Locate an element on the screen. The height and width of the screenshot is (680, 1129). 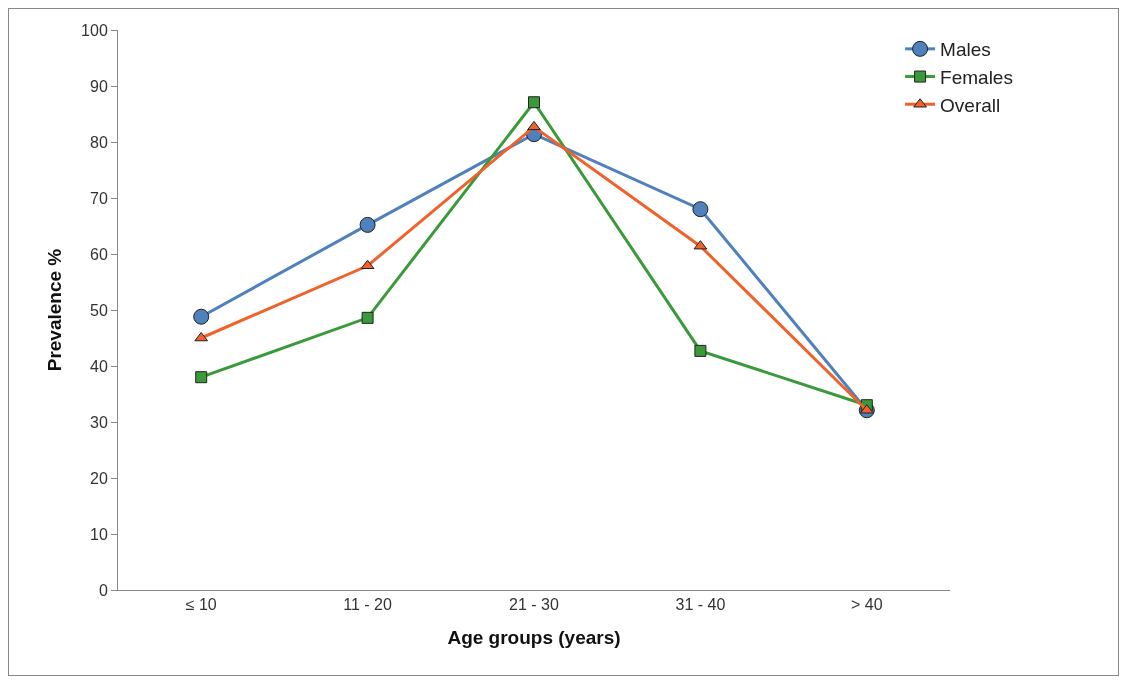
x-tick-label: > 40 is located at coordinates (867, 605).